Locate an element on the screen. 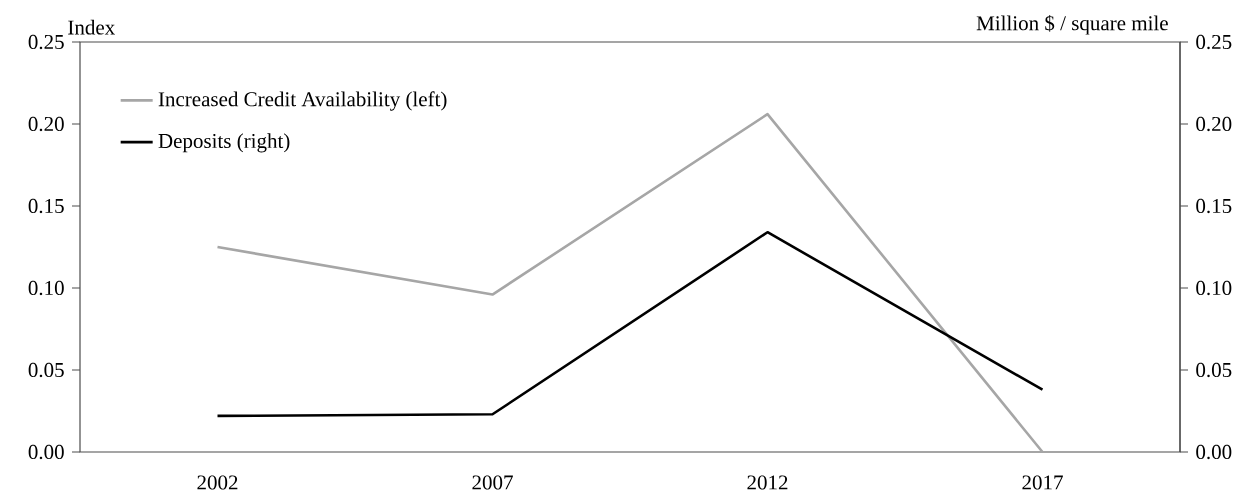 The width and height of the screenshot is (1251, 496). y2-tick-label: 0.20 is located at coordinates (1214, 124).